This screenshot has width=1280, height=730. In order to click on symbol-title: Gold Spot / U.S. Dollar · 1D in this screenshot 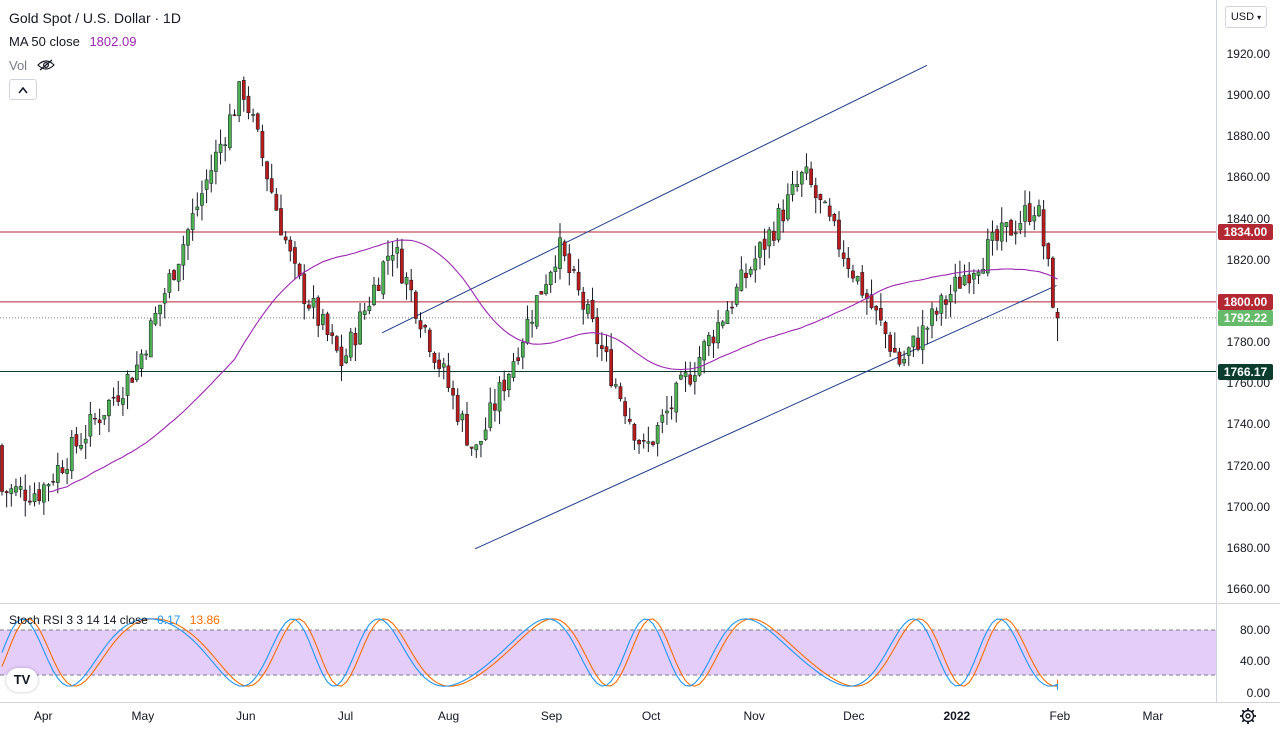, I will do `click(95, 18)`.